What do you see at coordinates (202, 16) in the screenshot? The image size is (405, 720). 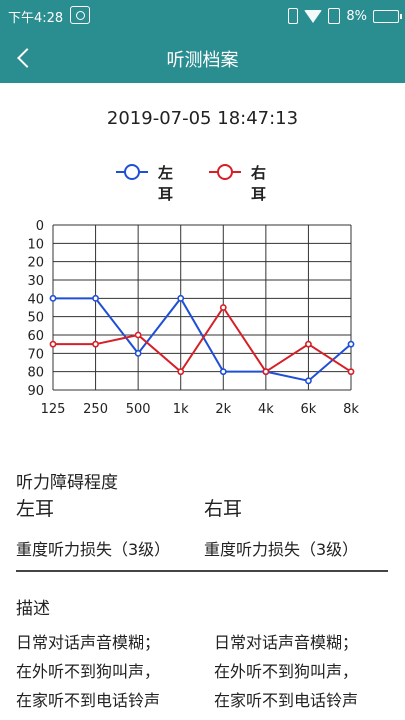 I see `status-bar: 下午4:28 8%` at bounding box center [202, 16].